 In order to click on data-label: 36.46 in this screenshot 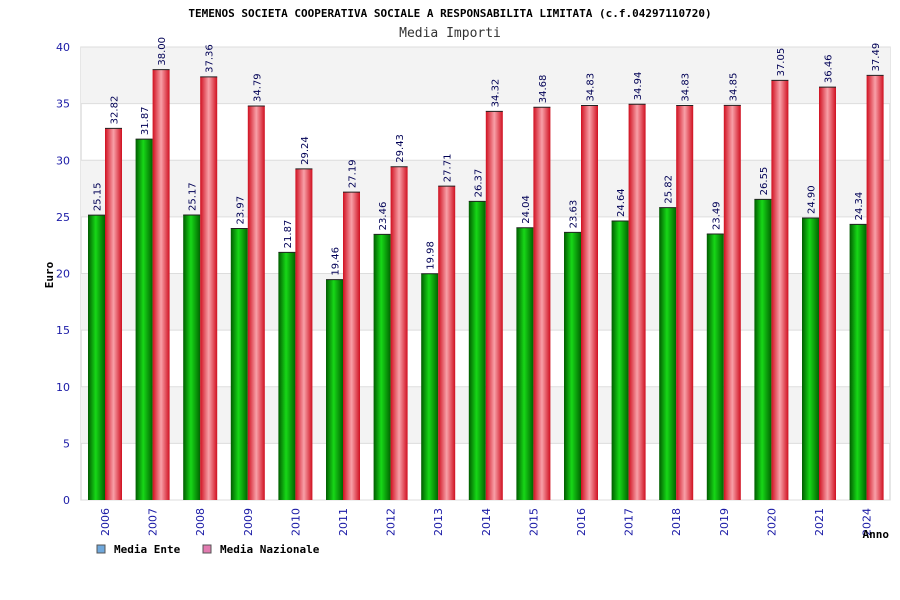, I will do `click(829, 68)`.